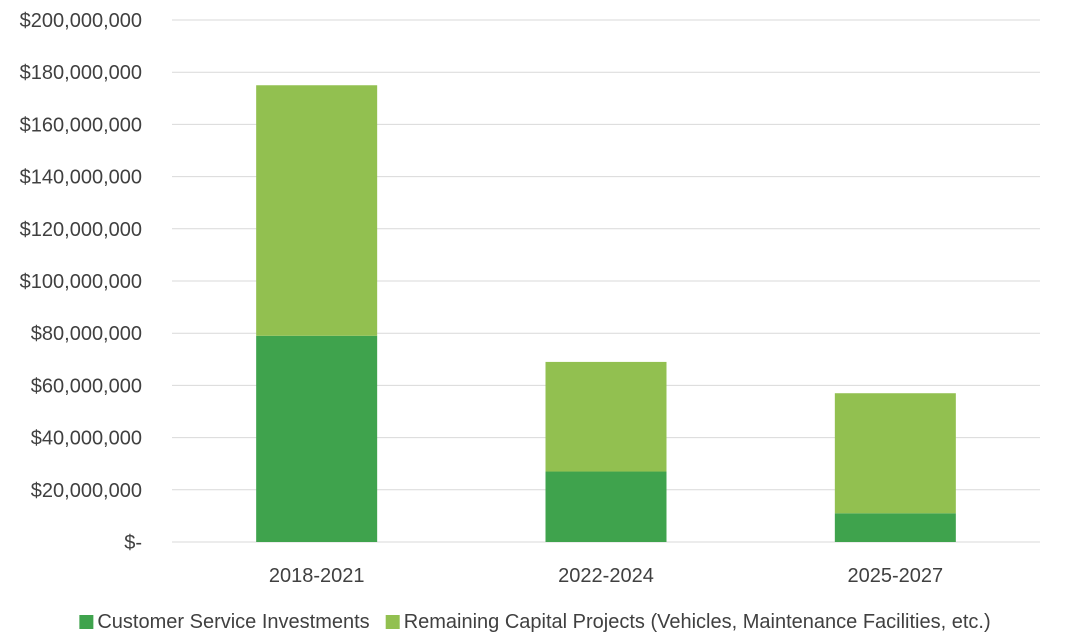 The image size is (1070, 644). I want to click on bar-customer-service-2022-2024, so click(606, 506).